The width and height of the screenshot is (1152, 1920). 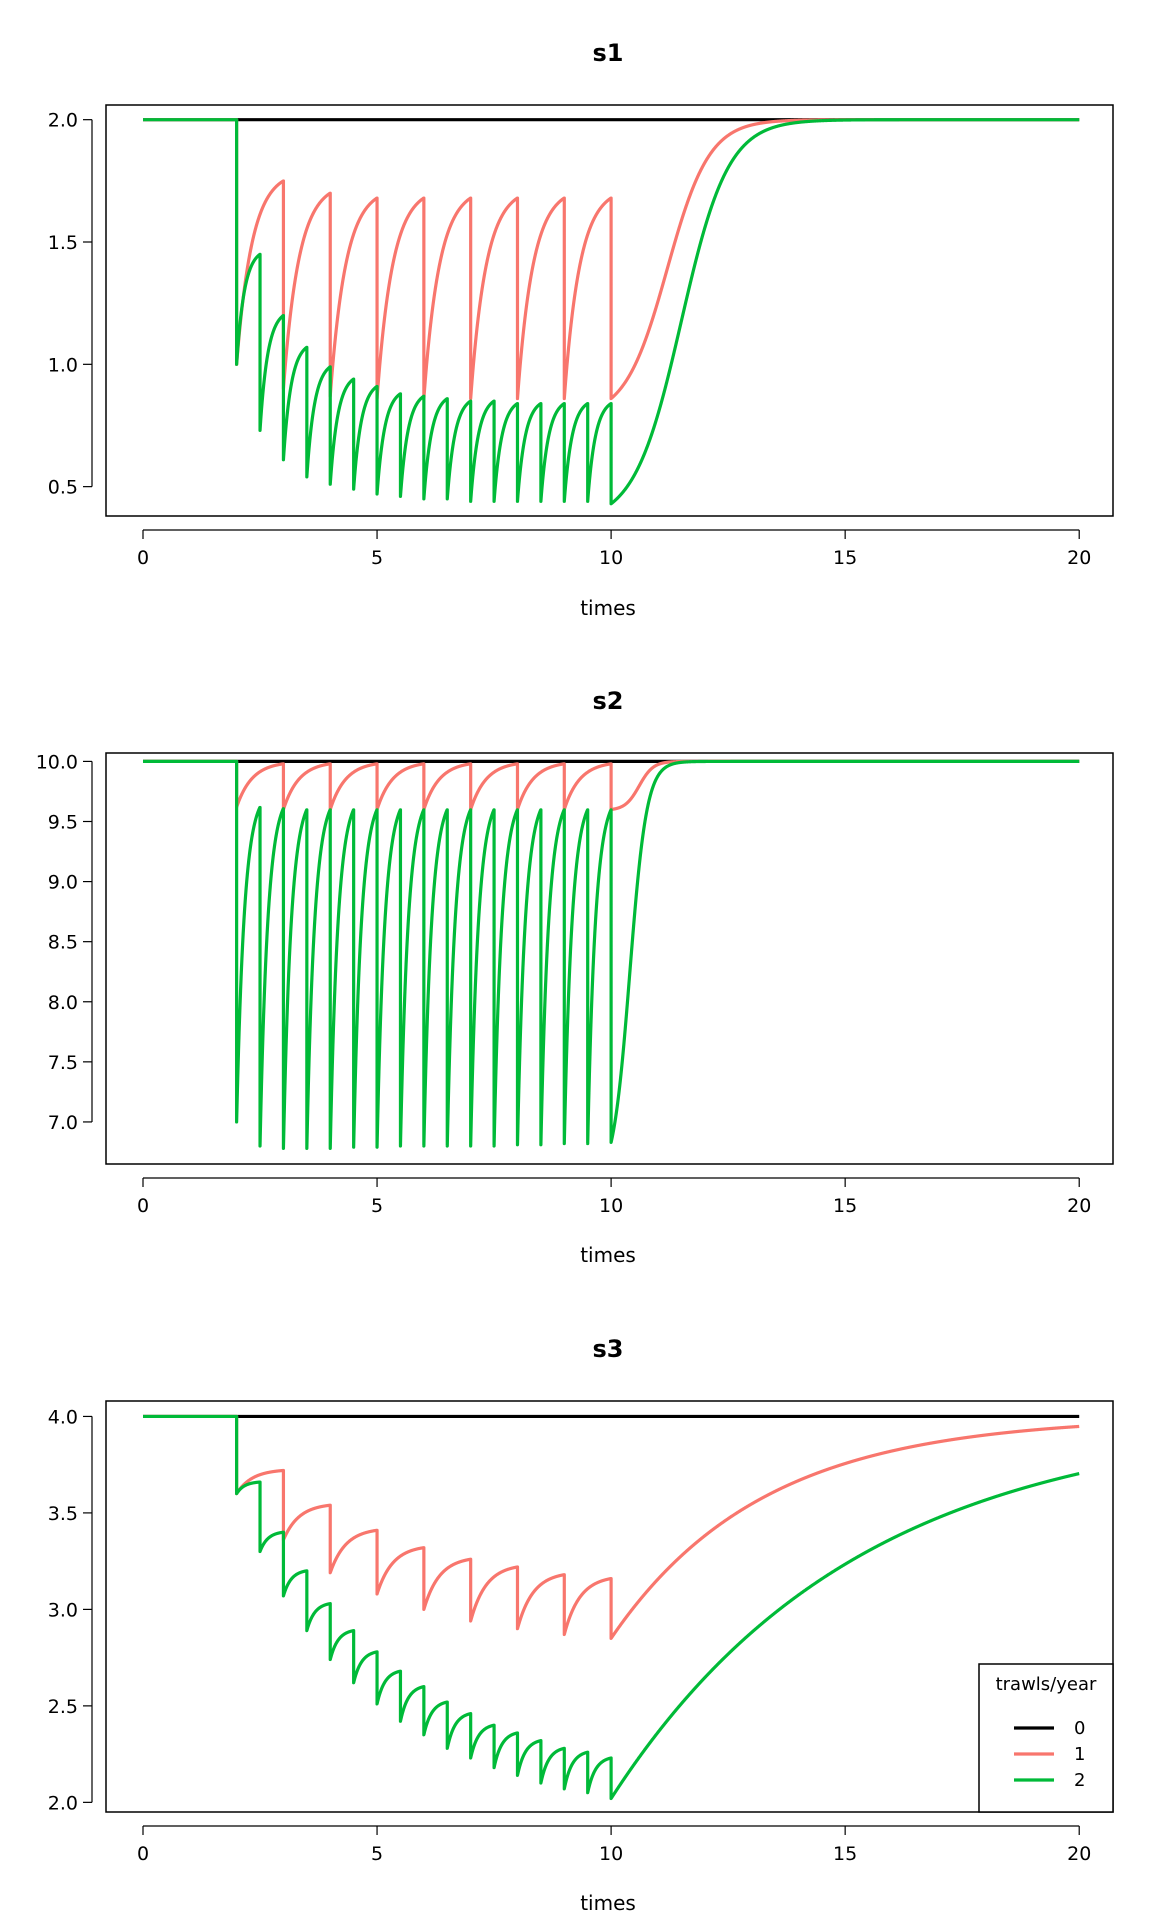 I want to click on y-tick-label: 4.0, so click(x=63, y=1417).